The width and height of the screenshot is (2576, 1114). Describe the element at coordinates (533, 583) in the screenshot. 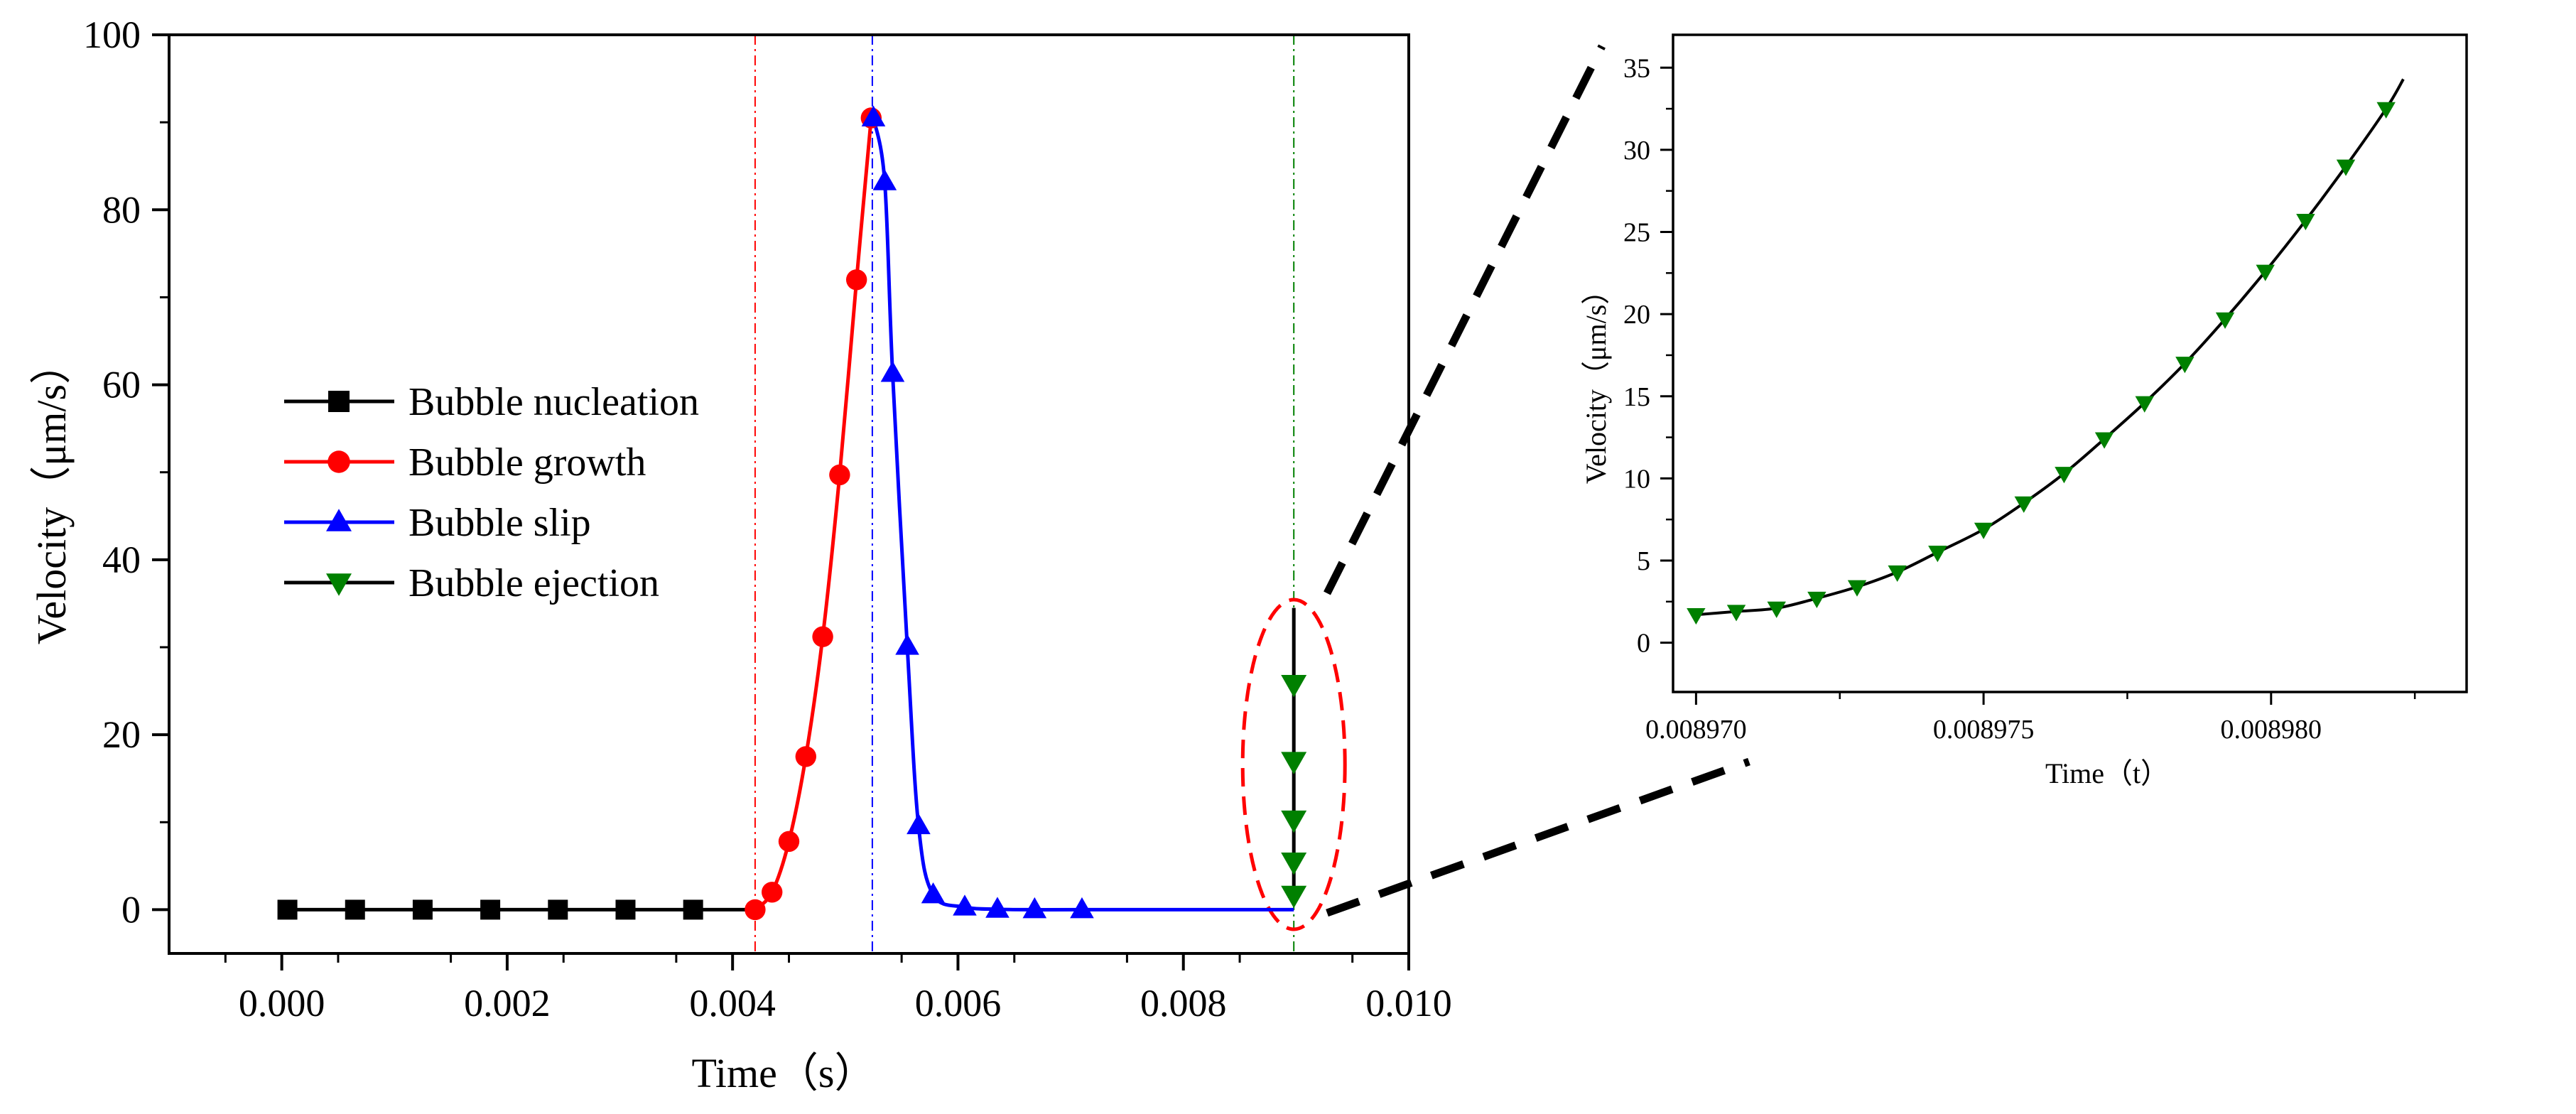

I see `legend-label-bubble-ejection: Bubble ejection` at that location.